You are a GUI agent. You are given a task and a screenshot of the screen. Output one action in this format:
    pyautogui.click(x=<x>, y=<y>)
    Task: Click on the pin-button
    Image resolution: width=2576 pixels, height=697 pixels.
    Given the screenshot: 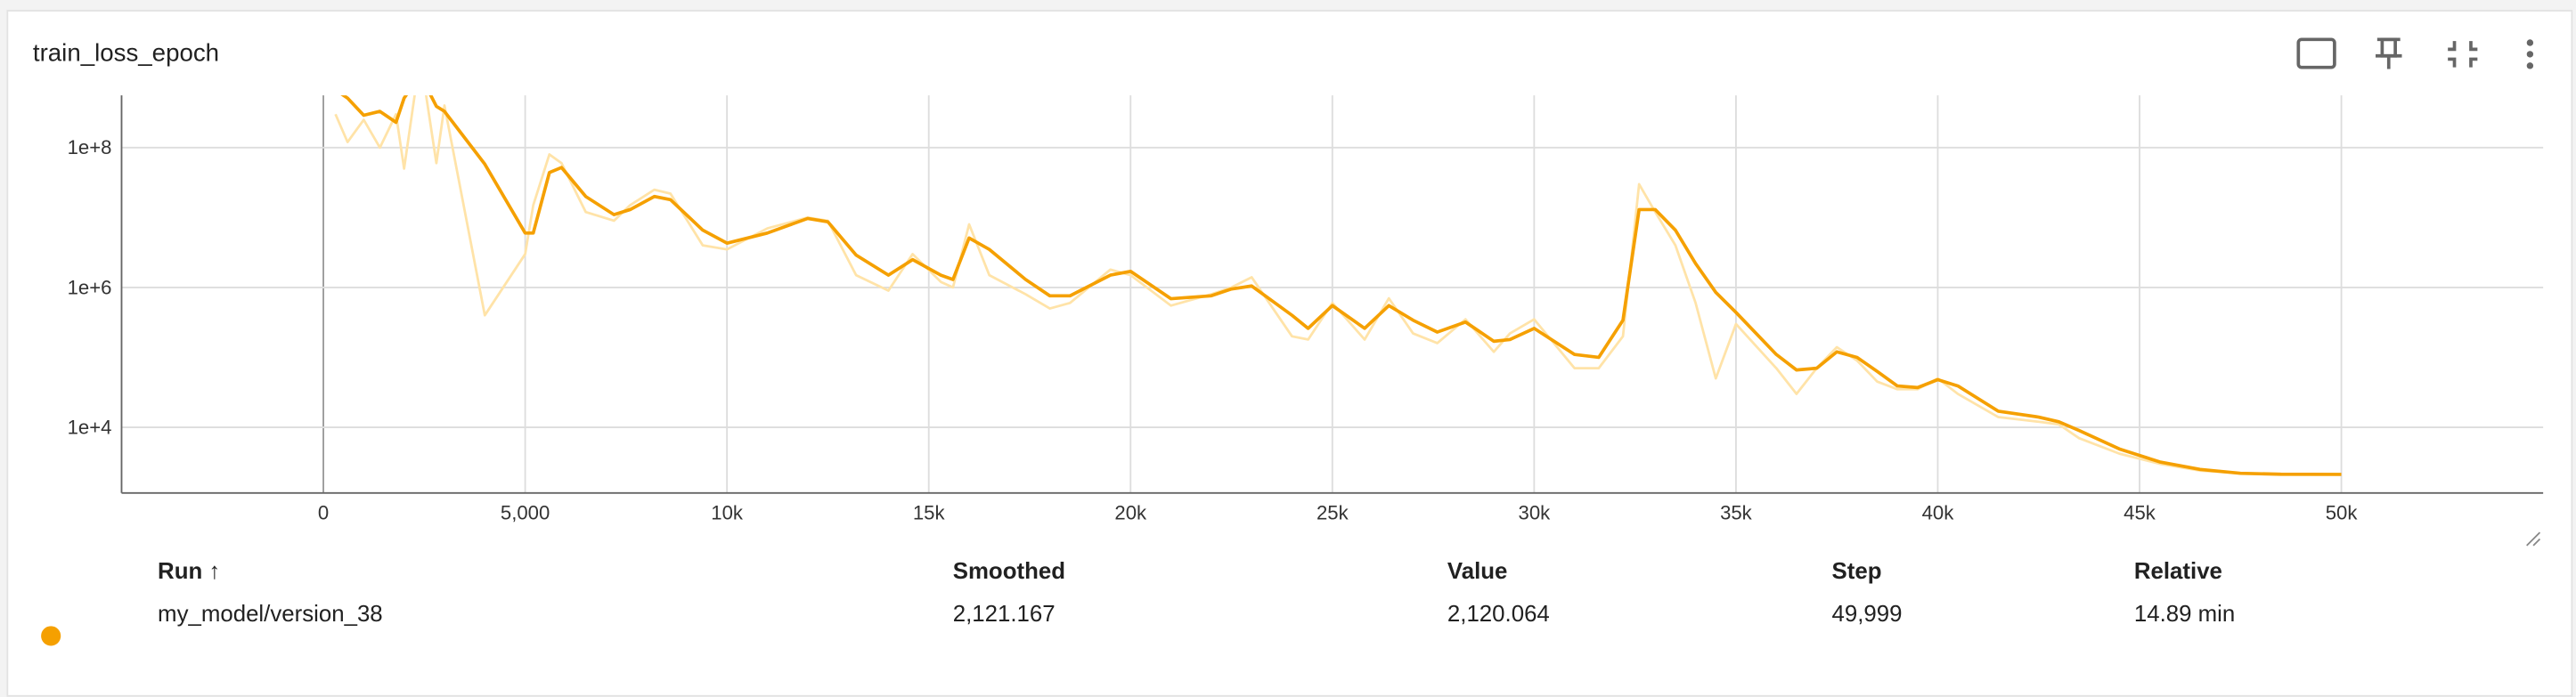 What is the action you would take?
    pyautogui.click(x=2389, y=53)
    